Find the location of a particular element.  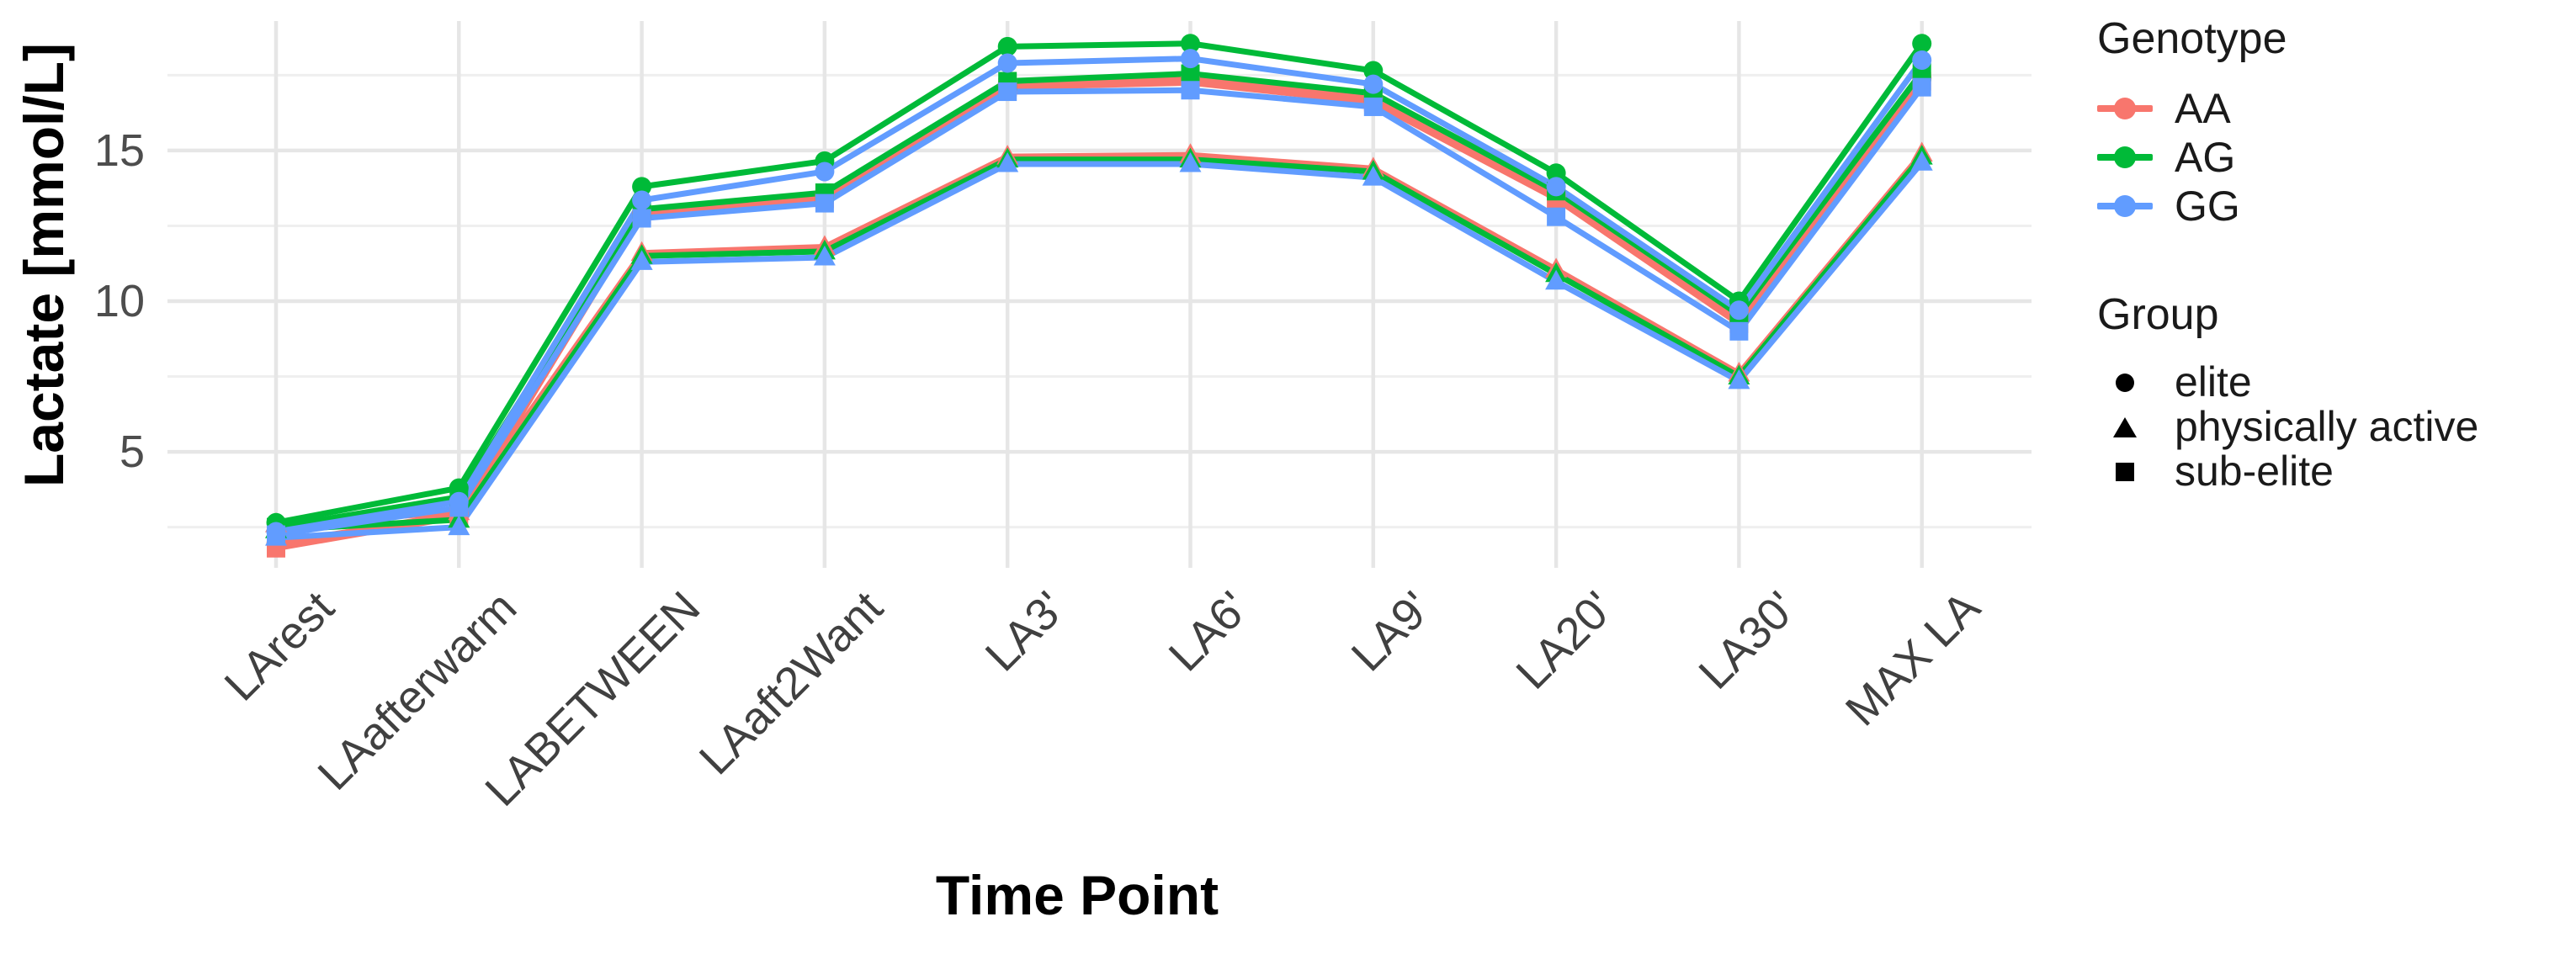

elite-circle-icon is located at coordinates (2125, 382).